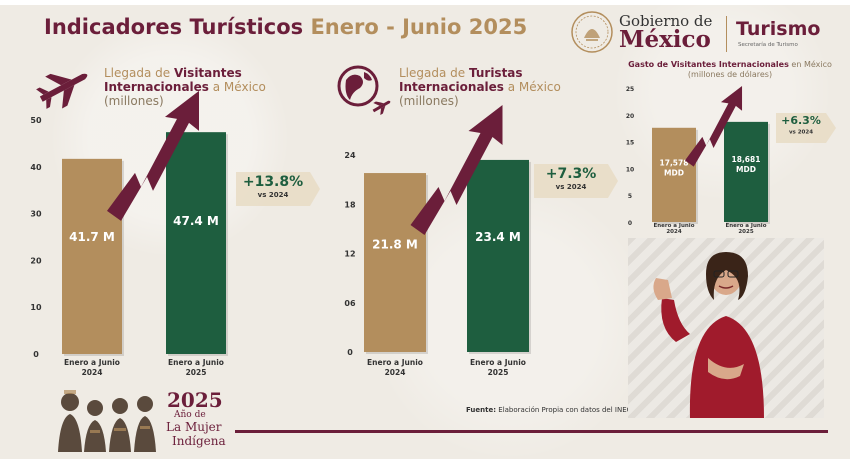 The width and height of the screenshot is (850, 459). Describe the element at coordinates (92, 237) in the screenshot. I see `bar-value-label: 41.7 M` at that location.